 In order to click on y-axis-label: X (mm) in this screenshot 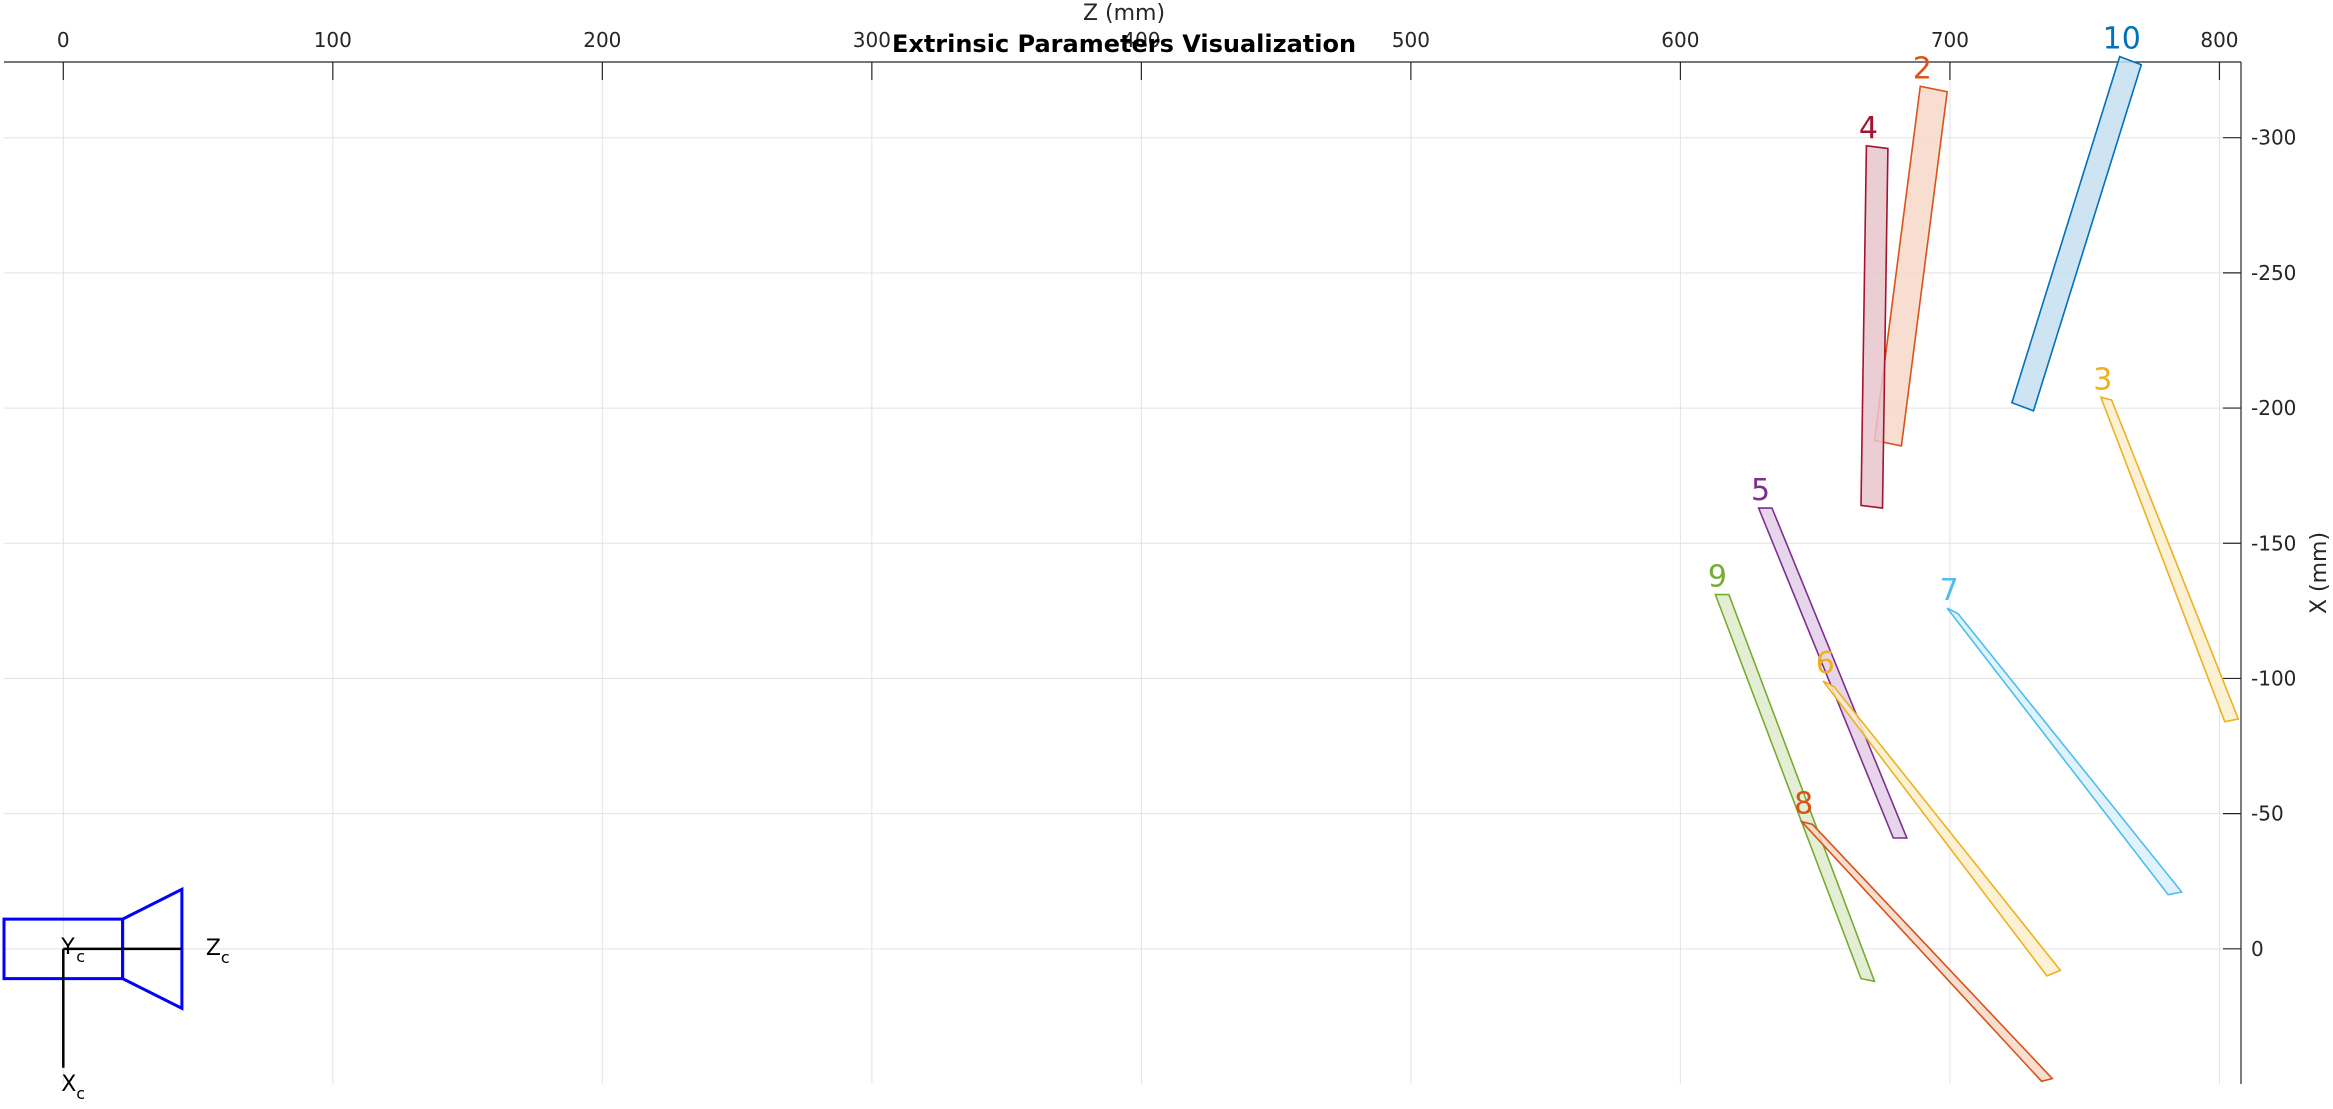, I will do `click(2319, 573)`.